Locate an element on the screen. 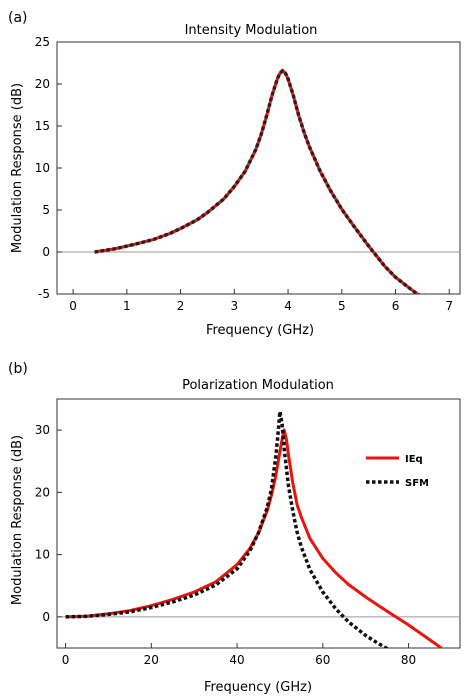  panel-a-label: (a) is located at coordinates (18, 18).